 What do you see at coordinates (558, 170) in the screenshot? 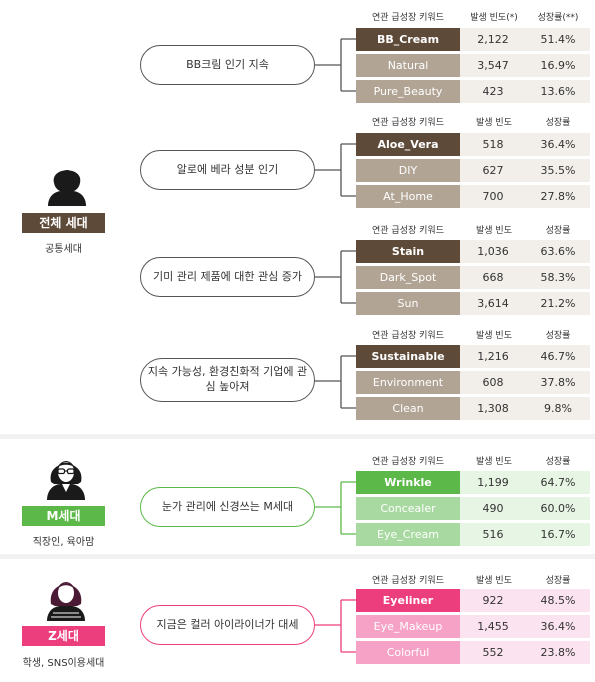
I see `growth-cell: 35.5%` at bounding box center [558, 170].